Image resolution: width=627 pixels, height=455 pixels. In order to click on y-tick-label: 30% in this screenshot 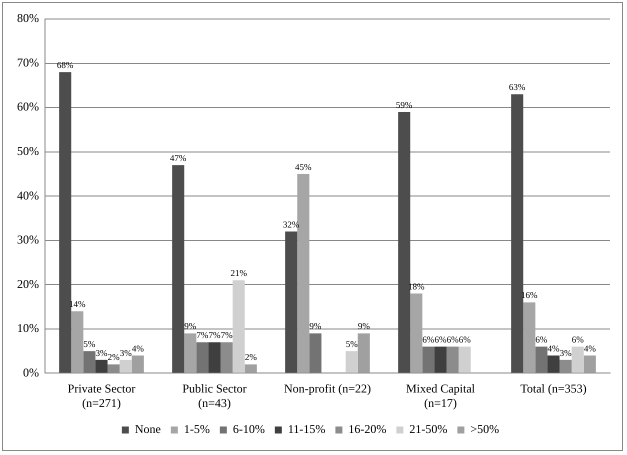, I will do `click(27, 239)`.